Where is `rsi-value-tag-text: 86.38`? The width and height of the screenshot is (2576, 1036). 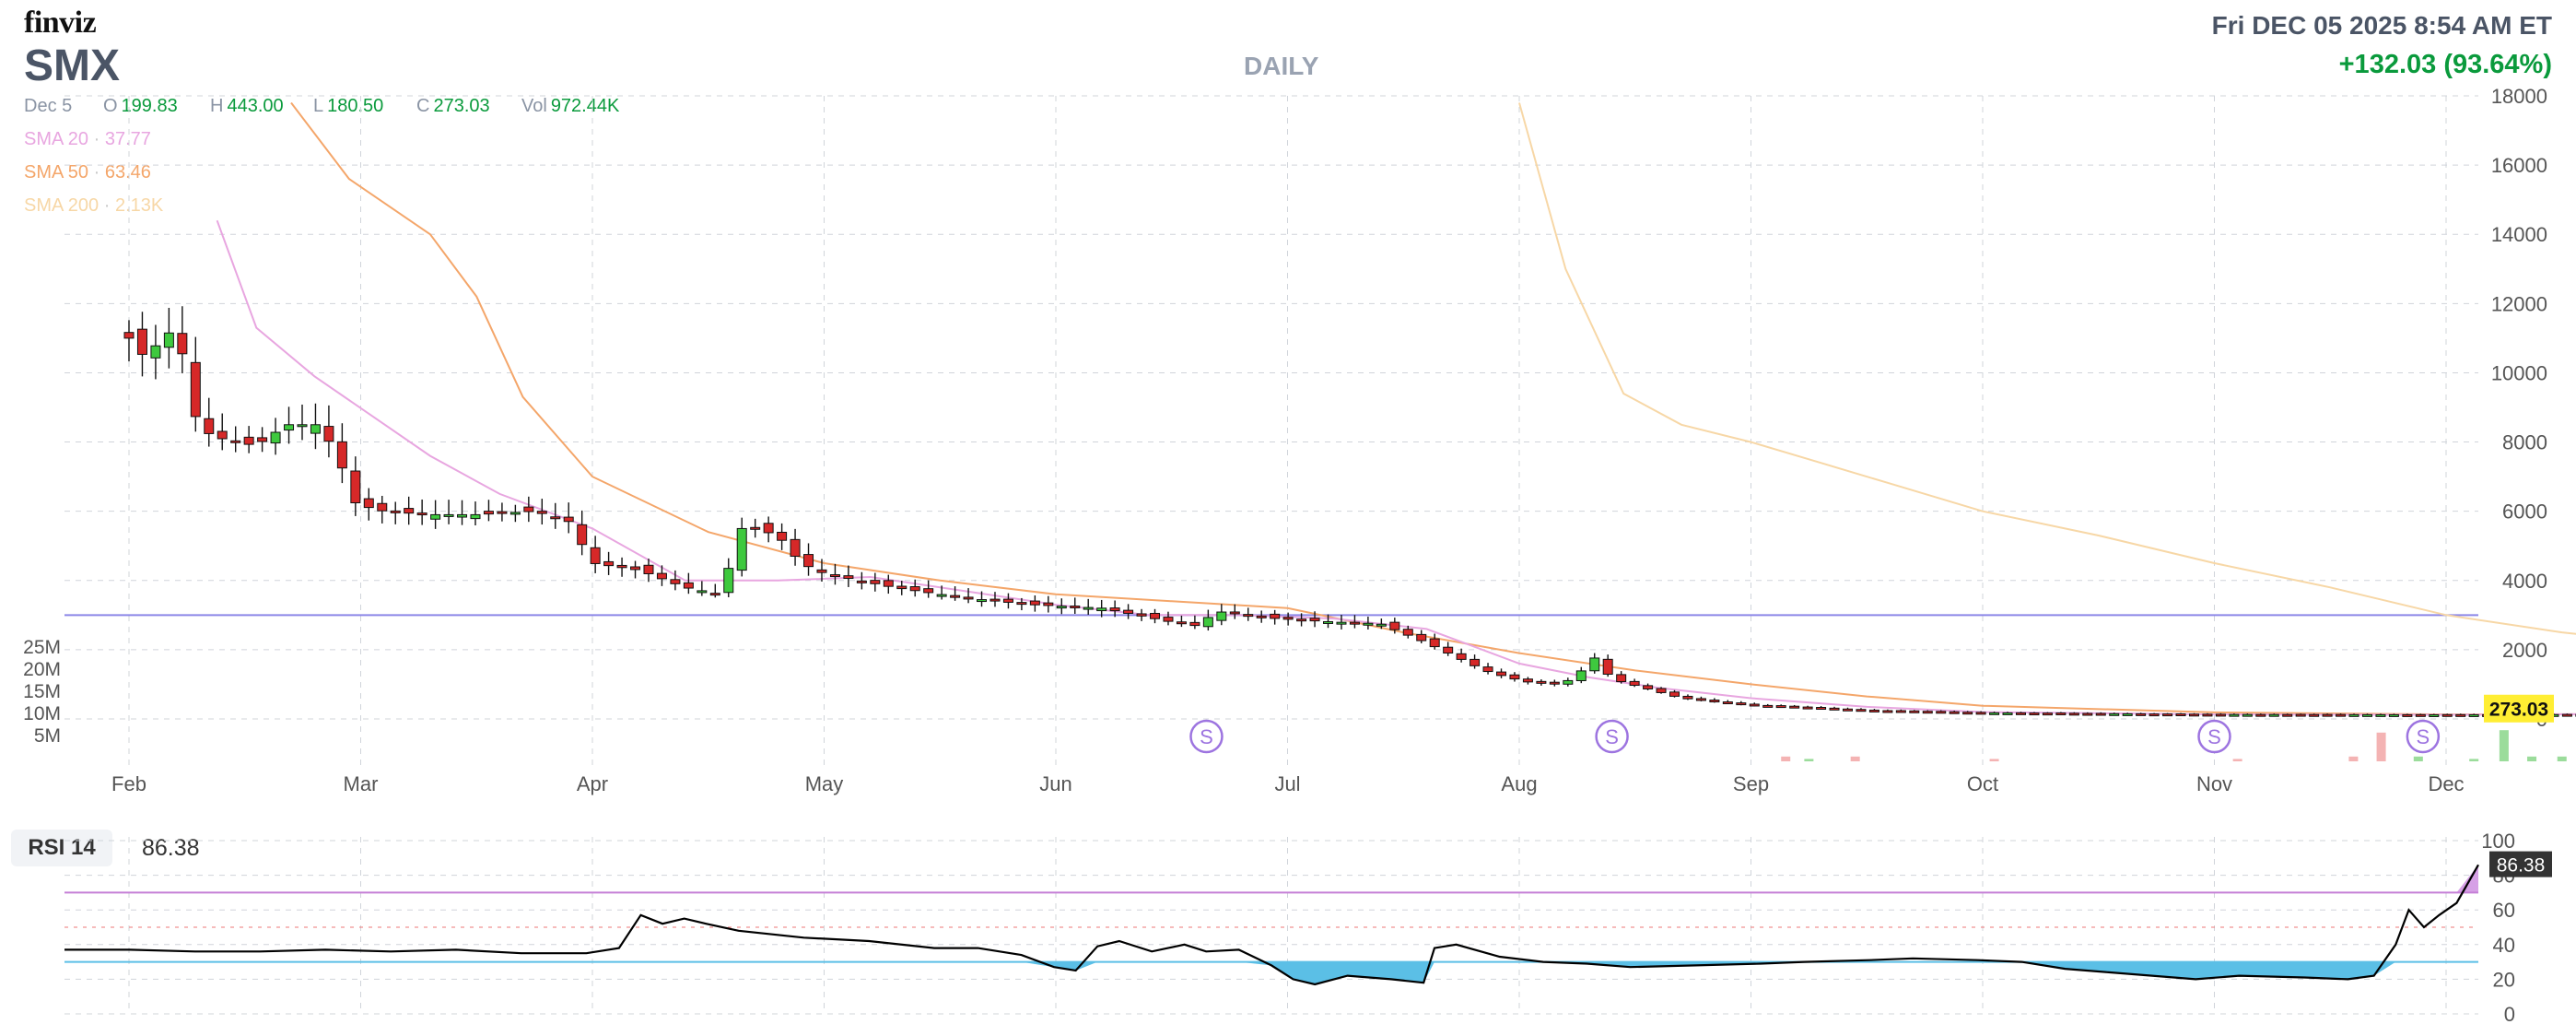
rsi-value-tag-text: 86.38 is located at coordinates (2521, 866).